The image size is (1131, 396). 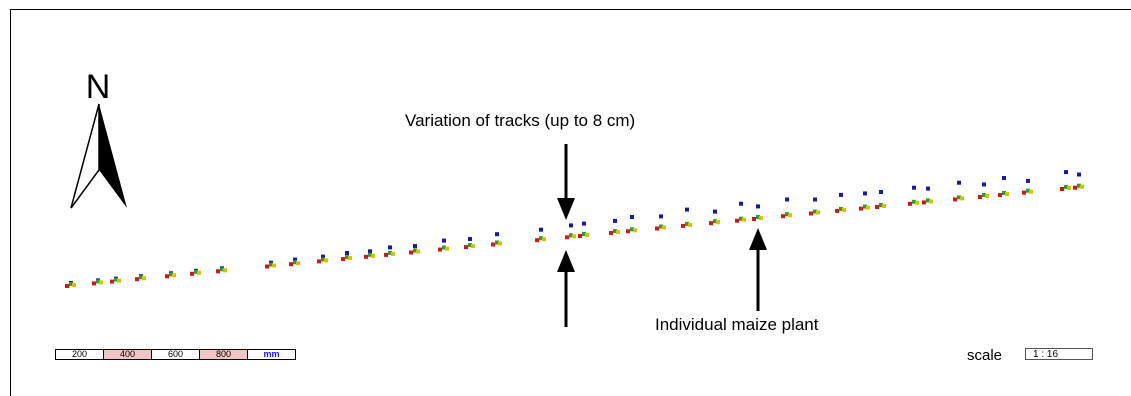 I want to click on track-variation-label: Variation of tracks (up to 8 cm), so click(x=520, y=120).